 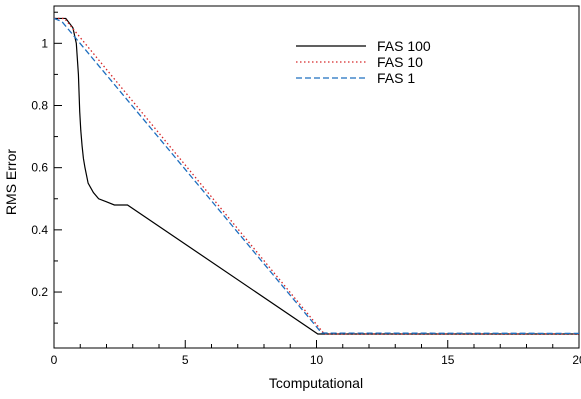 What do you see at coordinates (44, 43) in the screenshot?
I see `y-tick-label: 1` at bounding box center [44, 43].